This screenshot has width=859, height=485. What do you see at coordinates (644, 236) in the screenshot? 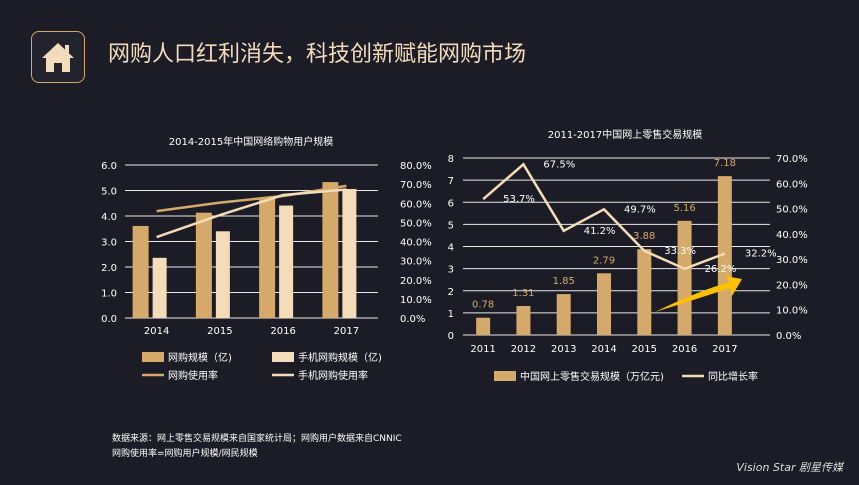
I see `bar-data-label: 3.88` at bounding box center [644, 236].